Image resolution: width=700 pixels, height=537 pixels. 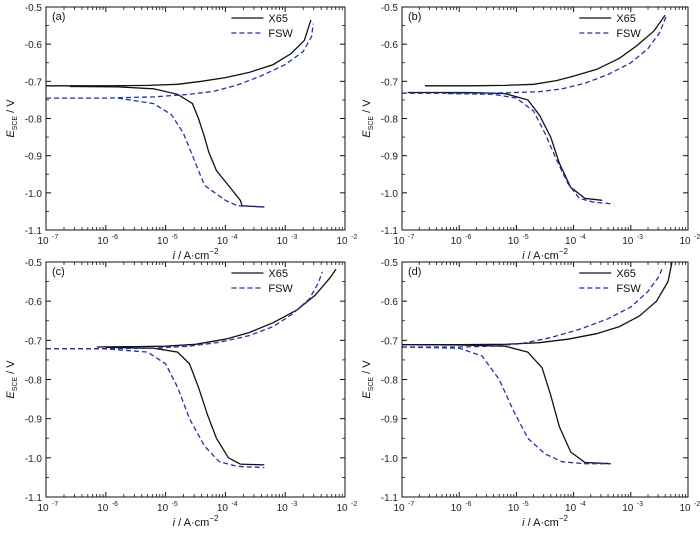 I want to click on panel-label: (d), so click(x=414, y=272).